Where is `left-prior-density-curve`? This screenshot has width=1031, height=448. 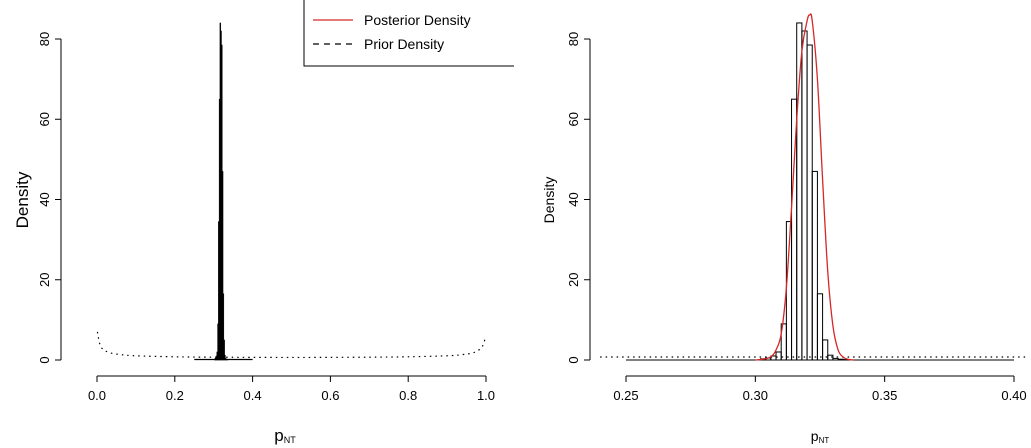
left-prior-density-curve is located at coordinates (291, 345).